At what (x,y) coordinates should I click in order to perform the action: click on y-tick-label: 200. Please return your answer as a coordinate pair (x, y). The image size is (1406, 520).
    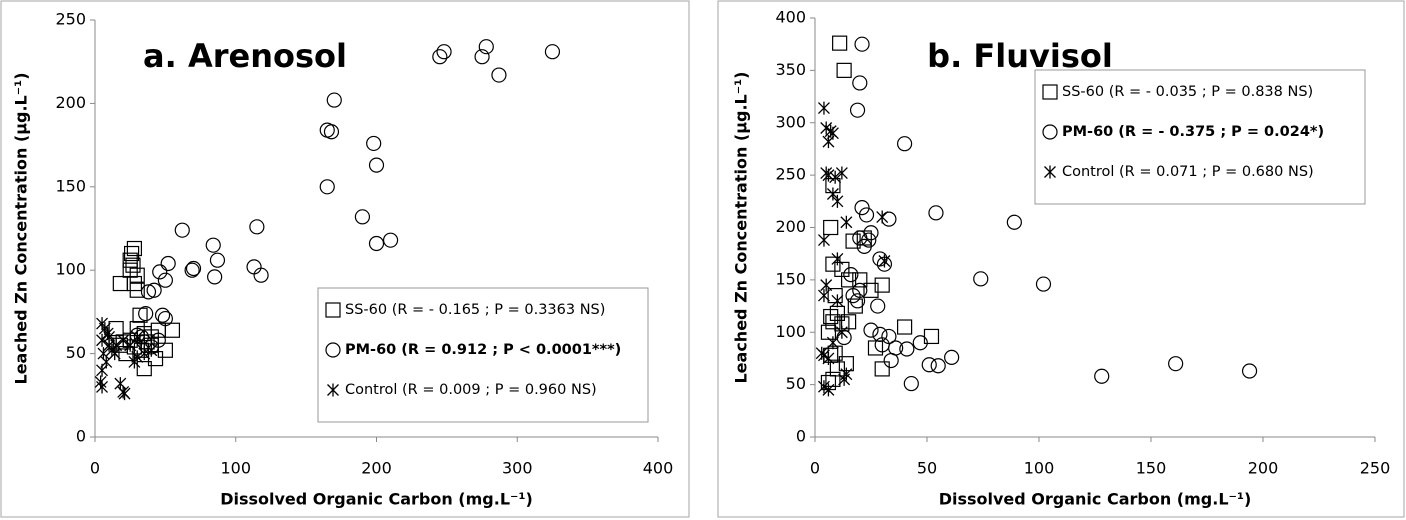
    Looking at the image, I should click on (70, 102).